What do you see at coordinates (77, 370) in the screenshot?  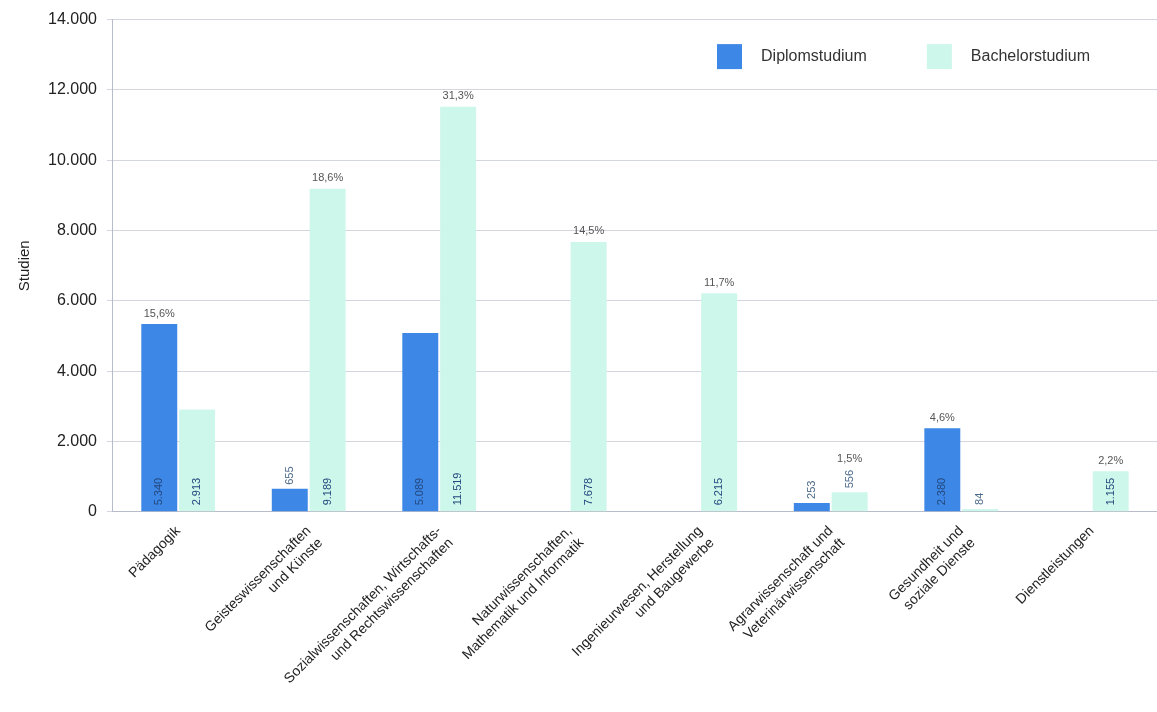 I see `y-tick-label: 4.000` at bounding box center [77, 370].